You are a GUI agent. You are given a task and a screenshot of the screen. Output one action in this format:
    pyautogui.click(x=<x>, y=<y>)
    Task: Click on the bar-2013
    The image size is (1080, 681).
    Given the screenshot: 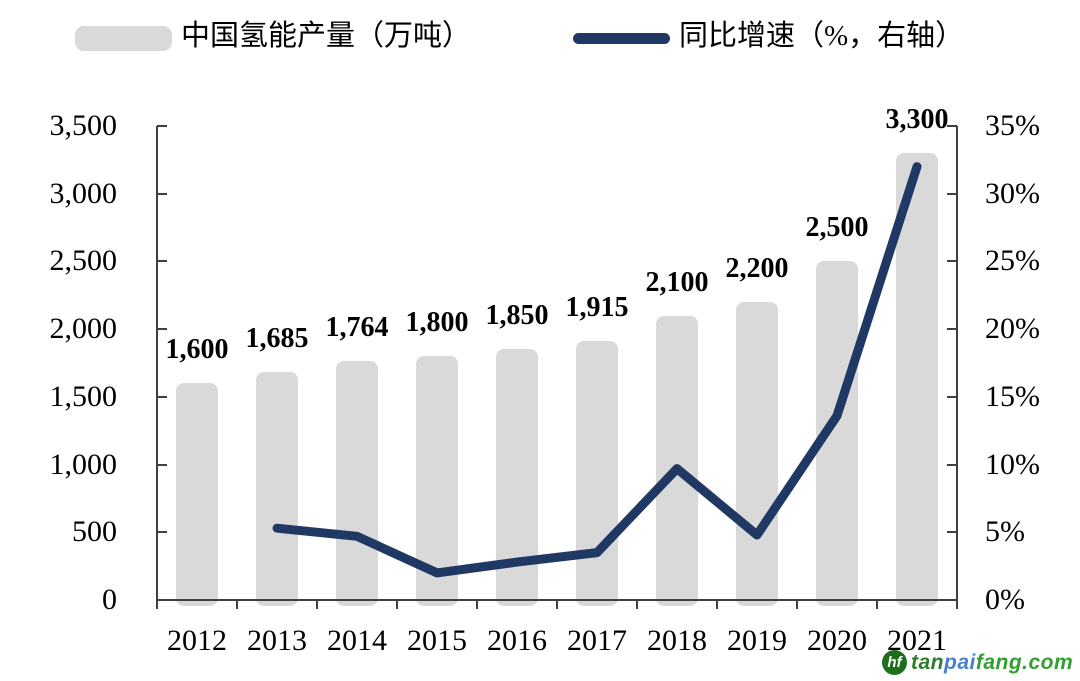 What is the action you would take?
    pyautogui.click(x=277, y=488)
    